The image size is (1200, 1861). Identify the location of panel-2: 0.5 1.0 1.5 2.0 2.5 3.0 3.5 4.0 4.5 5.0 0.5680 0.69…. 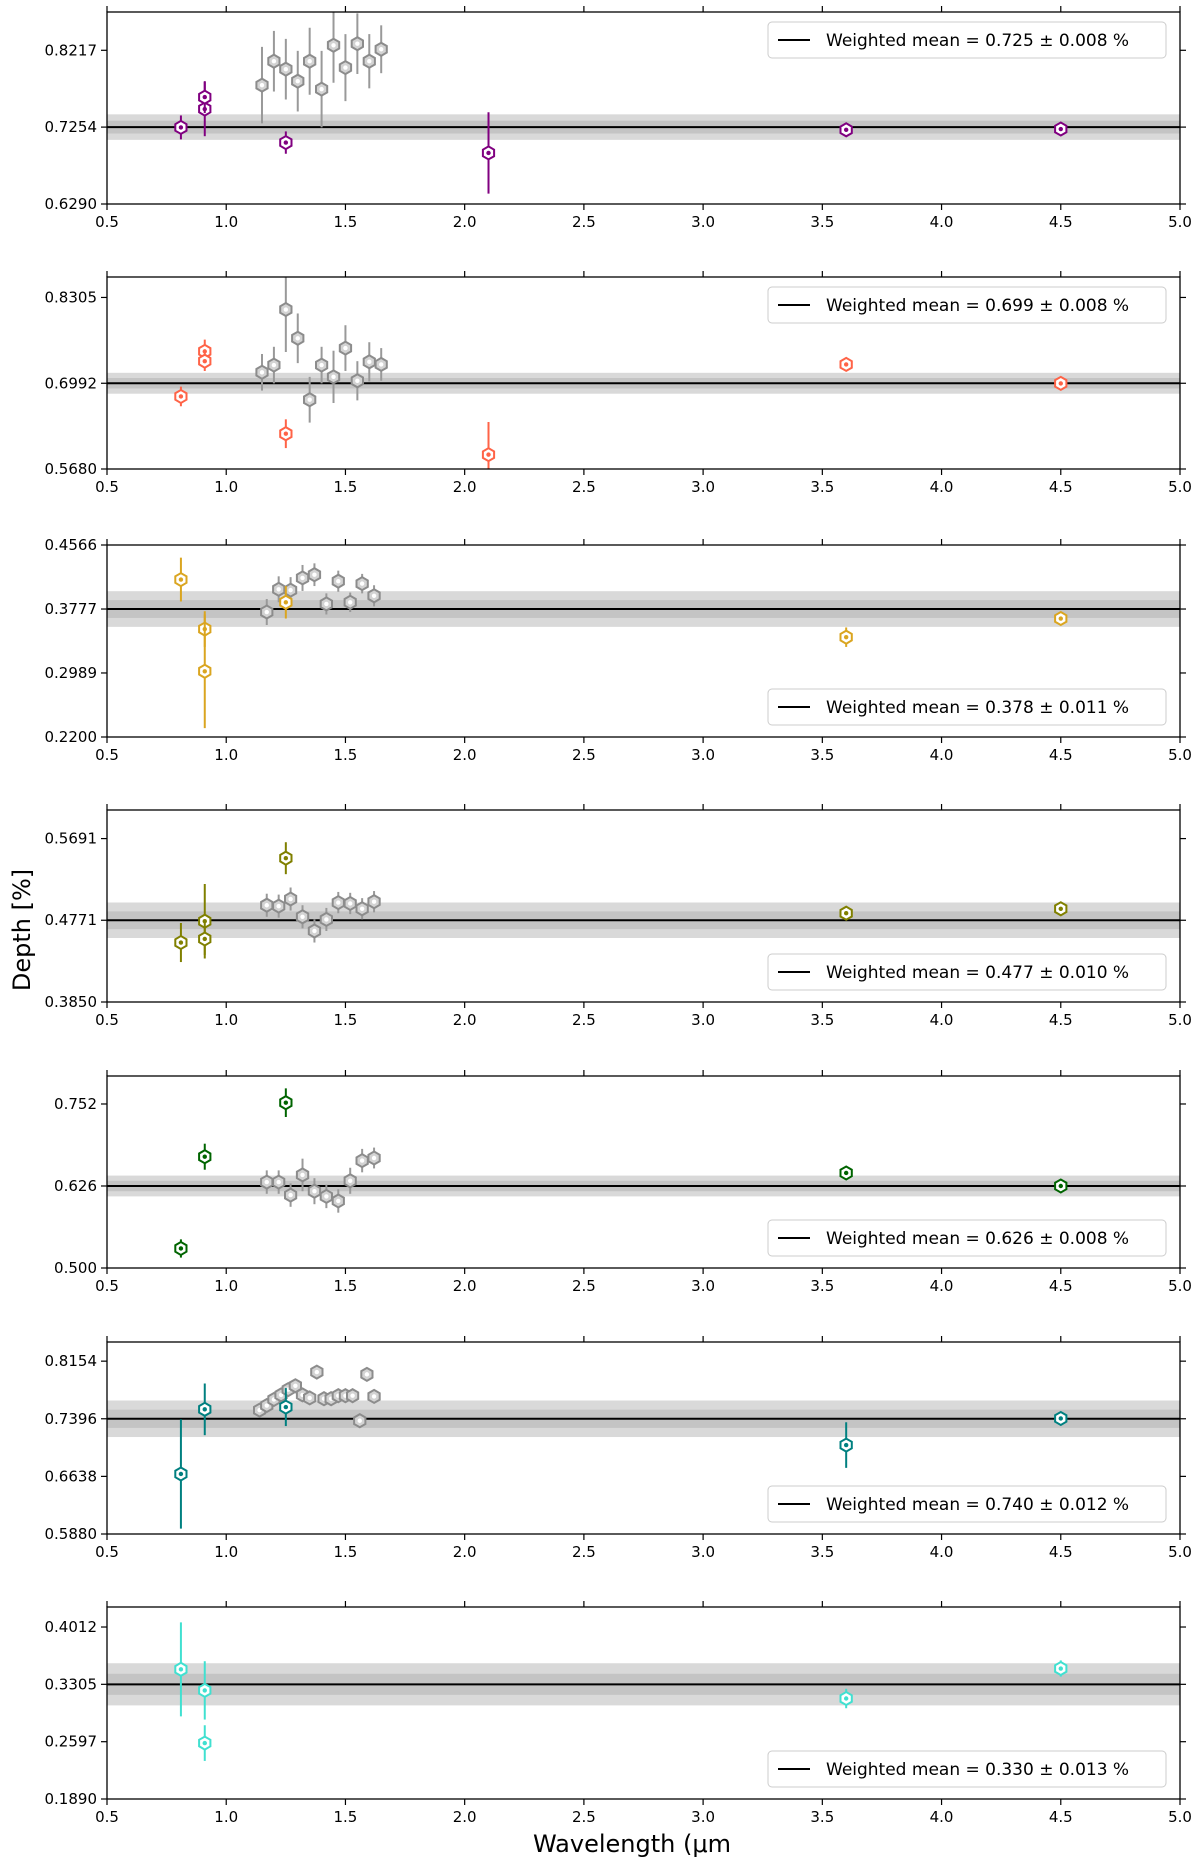
(618, 383).